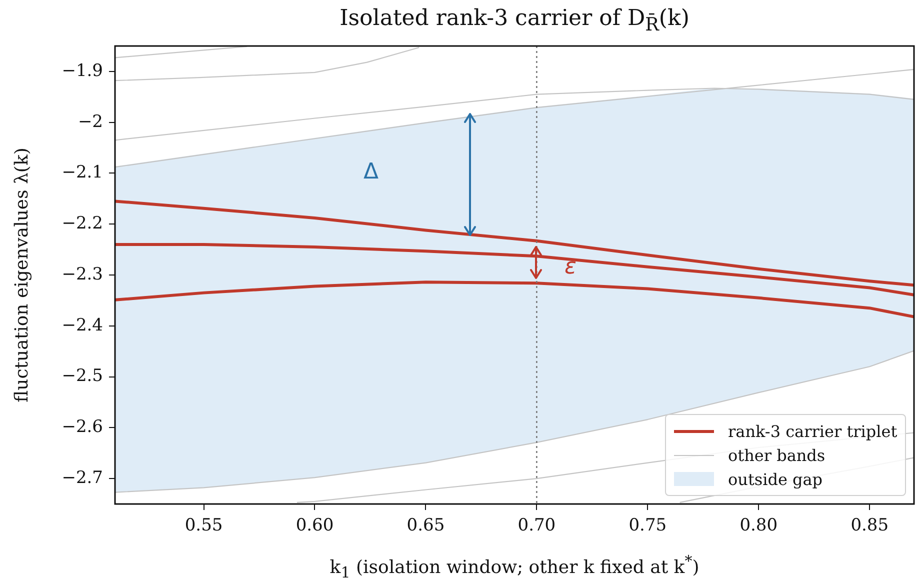 The height and width of the screenshot is (583, 923). I want to click on y-tick-label: −2.6, so click(82, 427).